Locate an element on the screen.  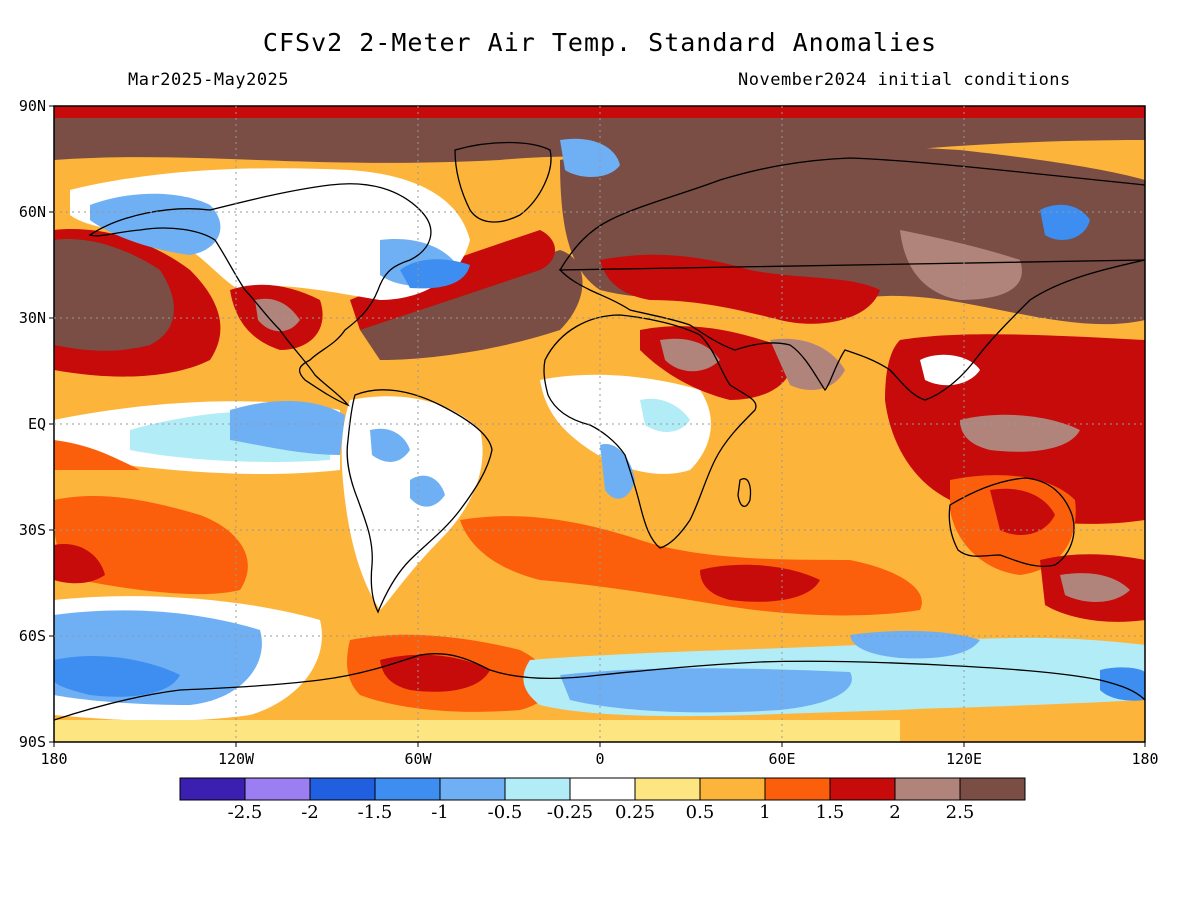
colorbar-tick-label: -2.5 is located at coordinates (245, 812).